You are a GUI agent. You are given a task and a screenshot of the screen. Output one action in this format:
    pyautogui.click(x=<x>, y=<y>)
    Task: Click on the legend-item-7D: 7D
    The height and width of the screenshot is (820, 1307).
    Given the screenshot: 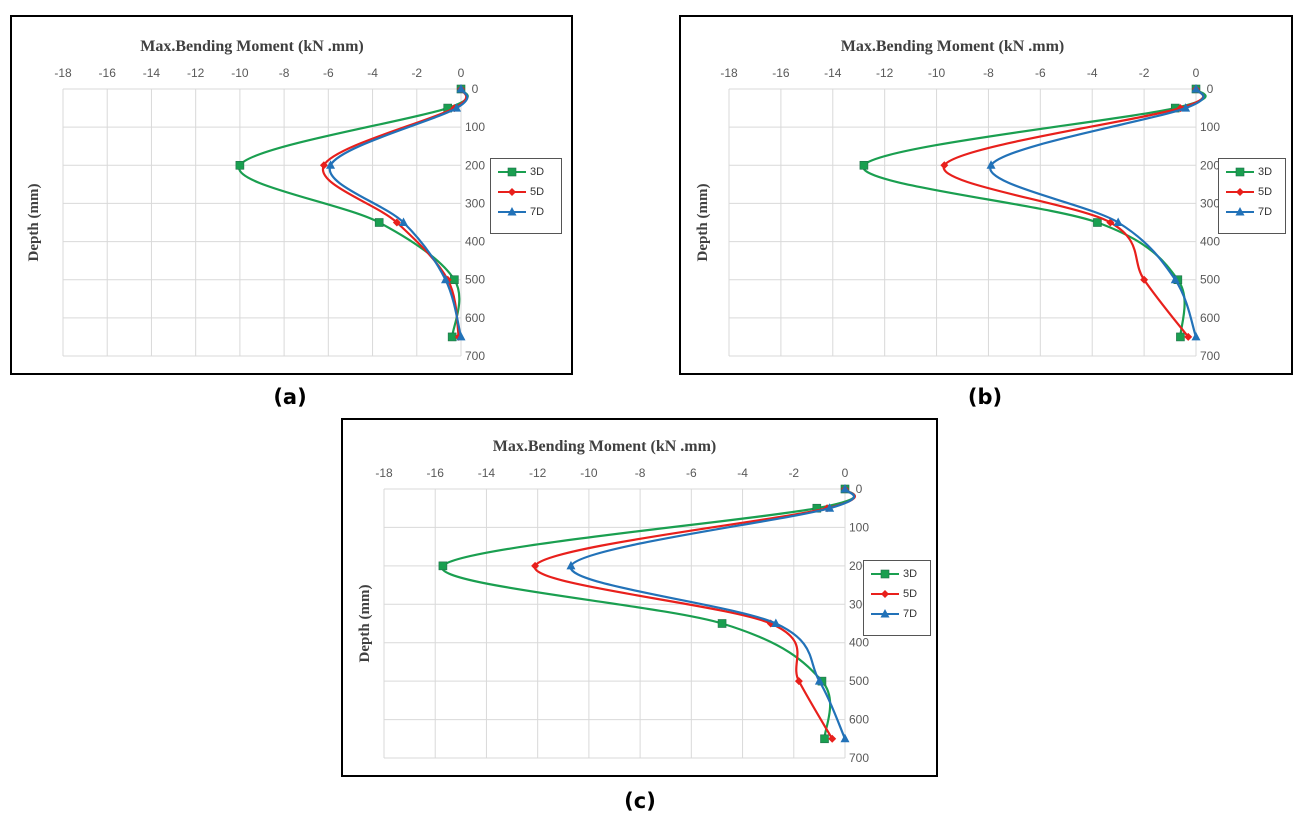 What is the action you would take?
    pyautogui.click(x=897, y=614)
    